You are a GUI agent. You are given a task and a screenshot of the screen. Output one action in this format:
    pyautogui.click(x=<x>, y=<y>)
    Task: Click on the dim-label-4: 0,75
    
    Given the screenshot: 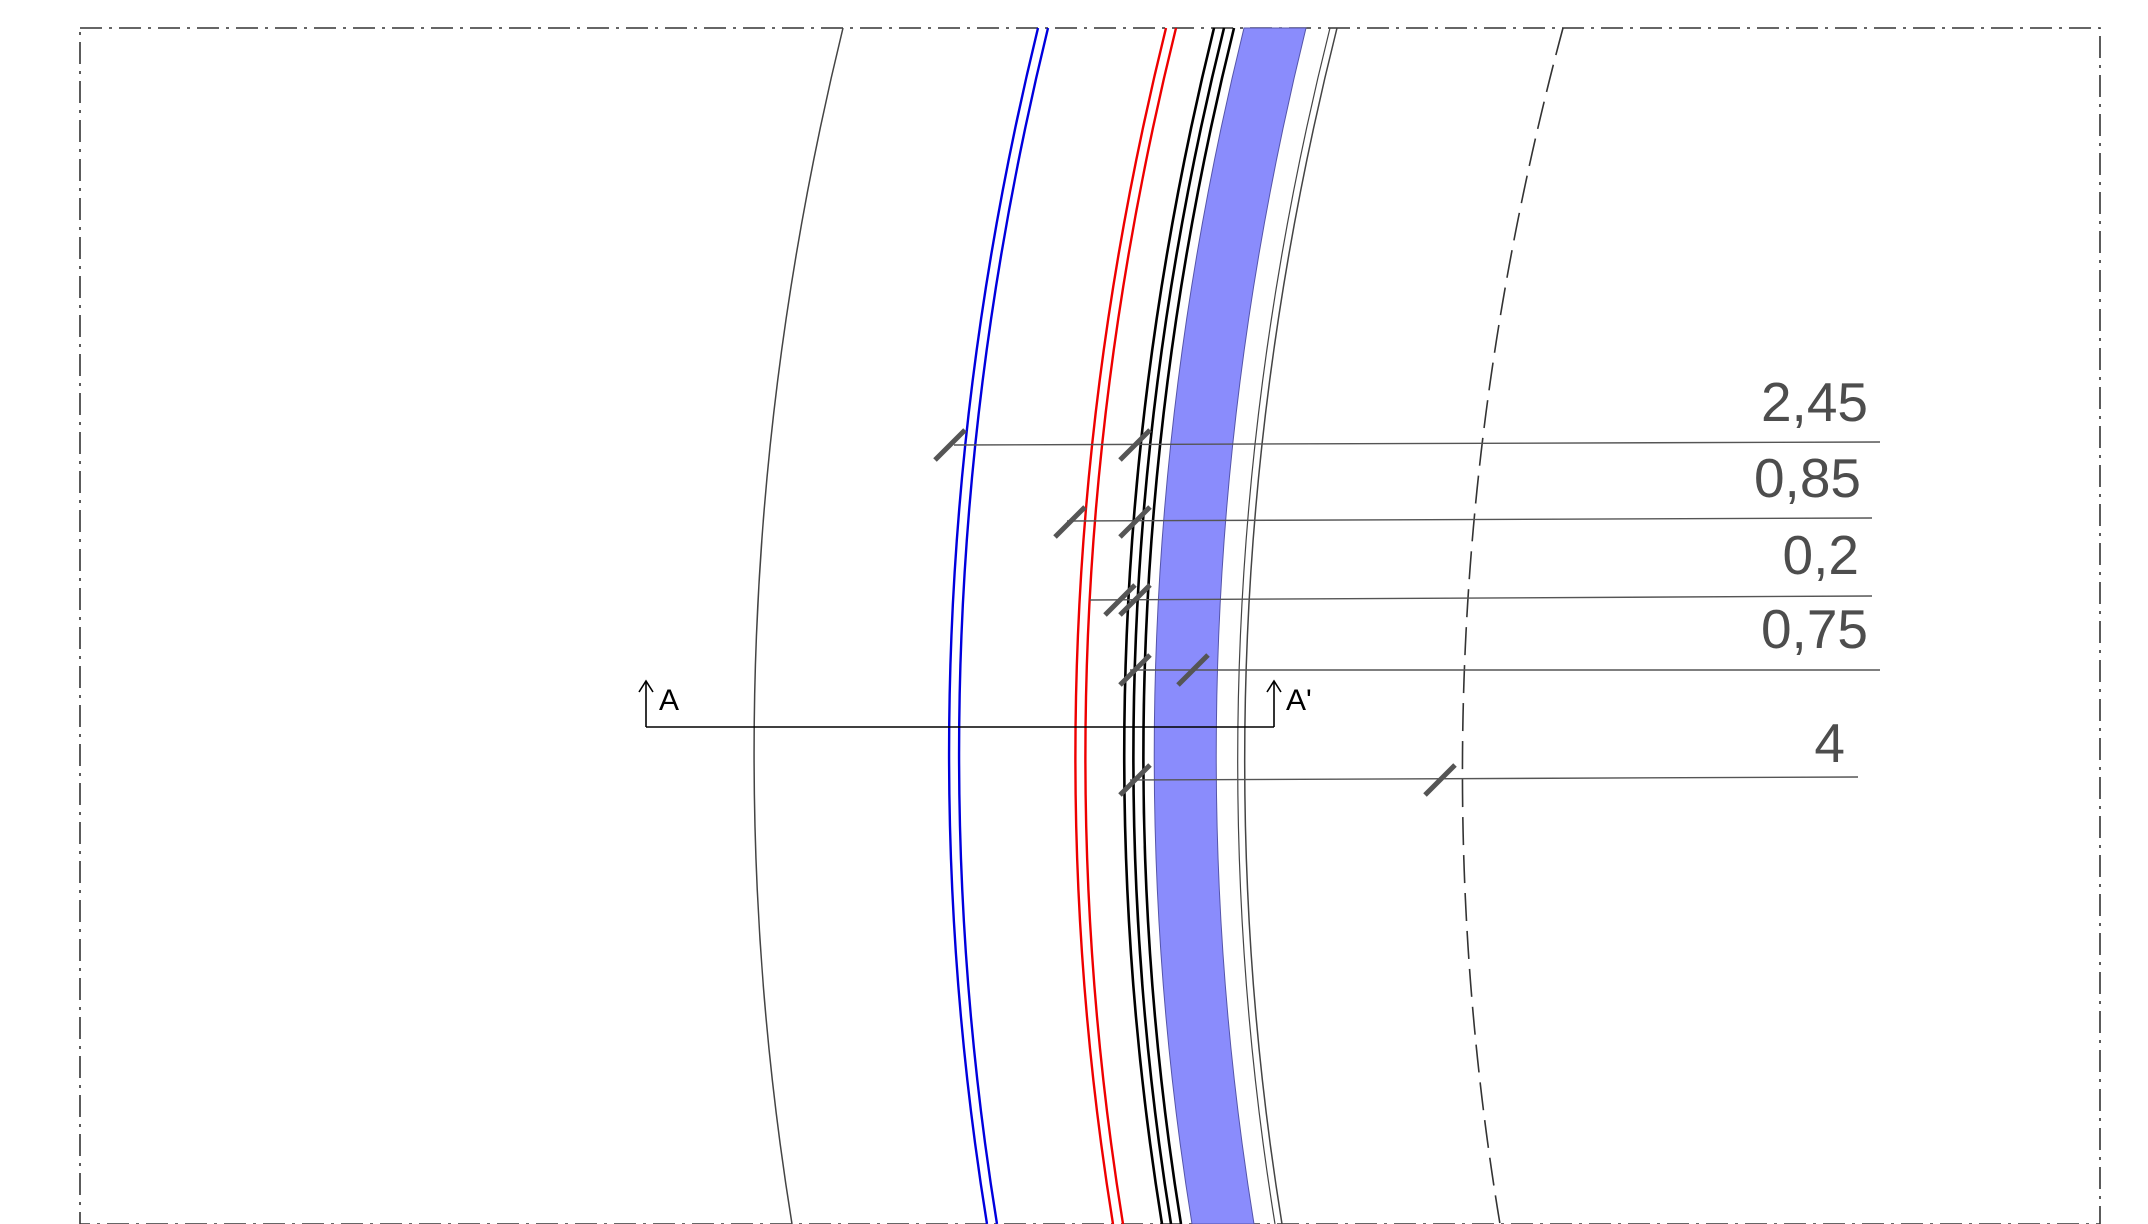 What is the action you would take?
    pyautogui.click(x=1814, y=629)
    